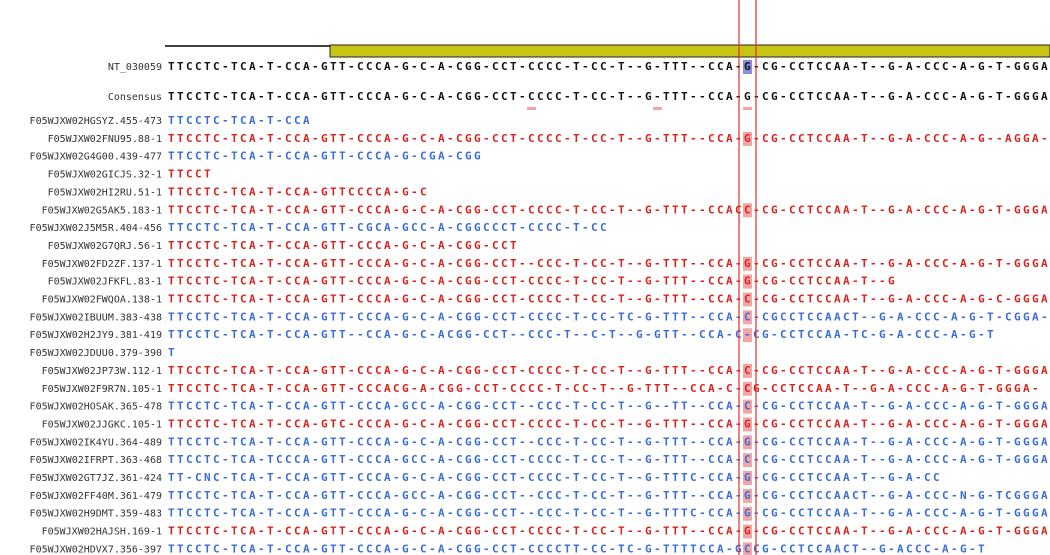  What do you see at coordinates (96, 335) in the screenshot?
I see `read-name: F05WJXW02H2JY9.381-419` at bounding box center [96, 335].